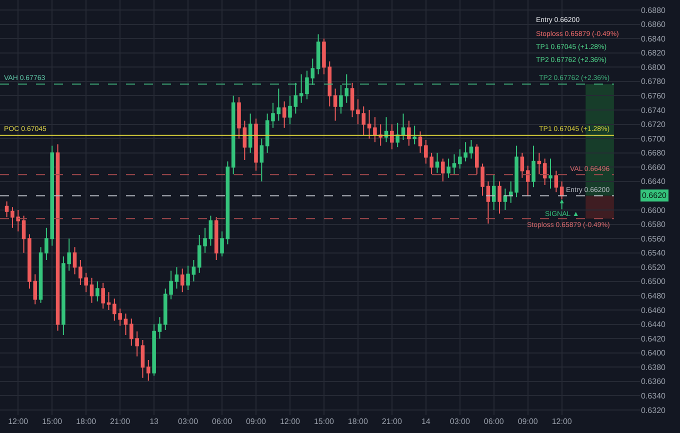 This screenshot has width=680, height=433. What do you see at coordinates (653, 339) in the screenshot?
I see `y-tick-label: 0.6420` at bounding box center [653, 339].